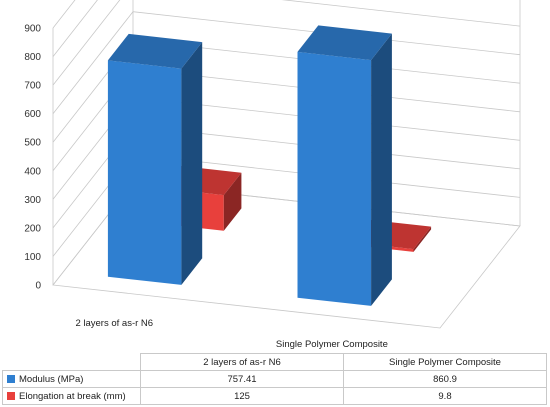  Describe the element at coordinates (32, 143) in the screenshot. I see `y-tick-label: 500` at that location.